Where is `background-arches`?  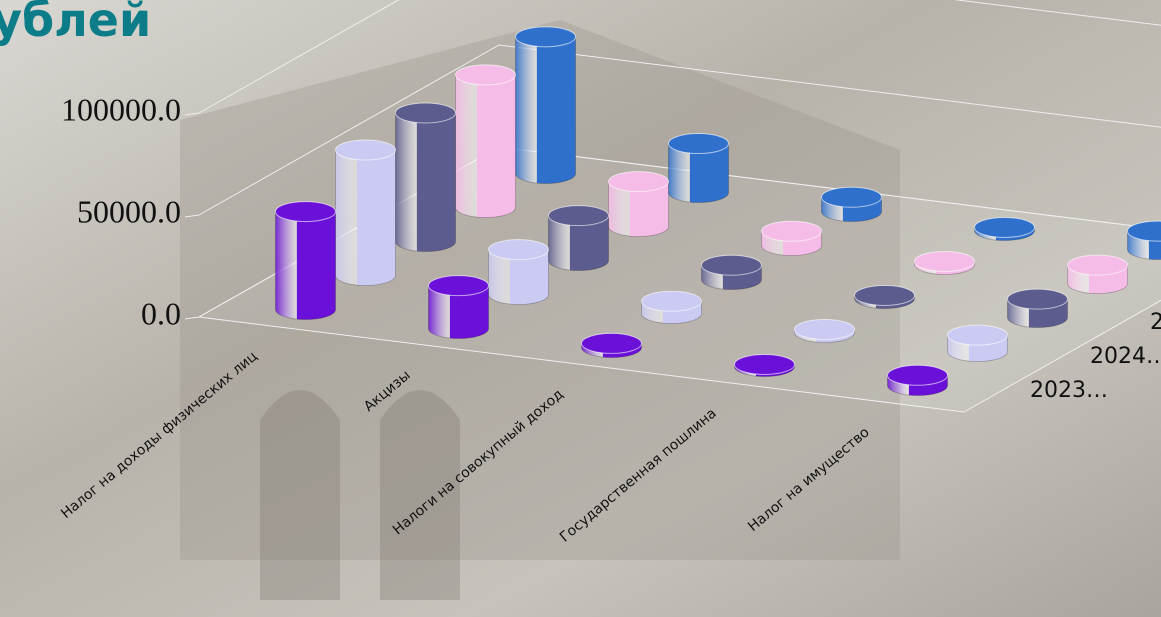
background-arches is located at coordinates (360, 495).